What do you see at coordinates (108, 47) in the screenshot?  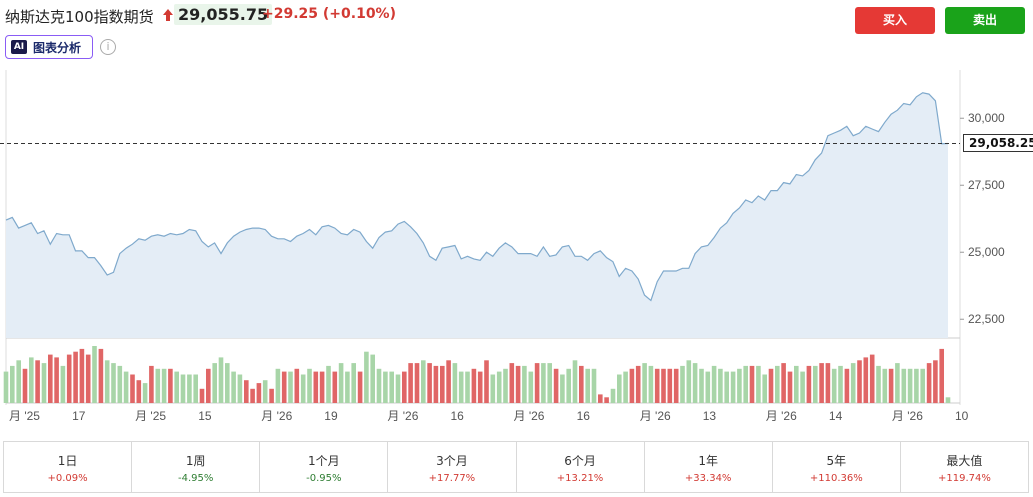 I see `info-icon: i` at bounding box center [108, 47].